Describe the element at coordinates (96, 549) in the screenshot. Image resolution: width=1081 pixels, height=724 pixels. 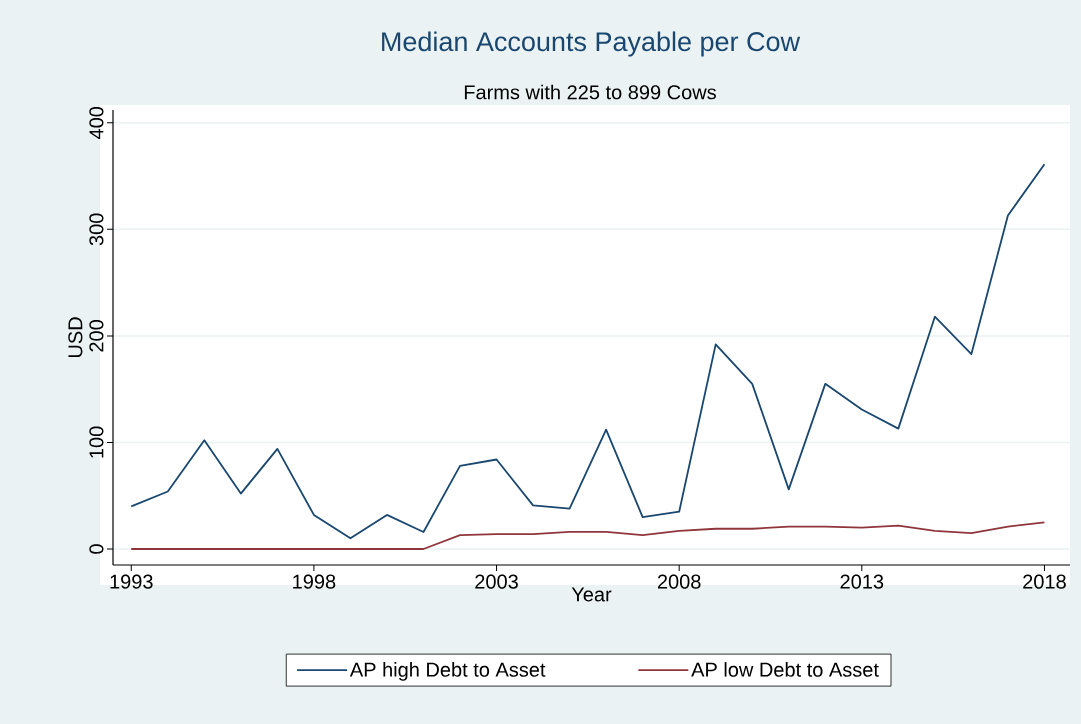
I see `y-tick-label: 0` at that location.